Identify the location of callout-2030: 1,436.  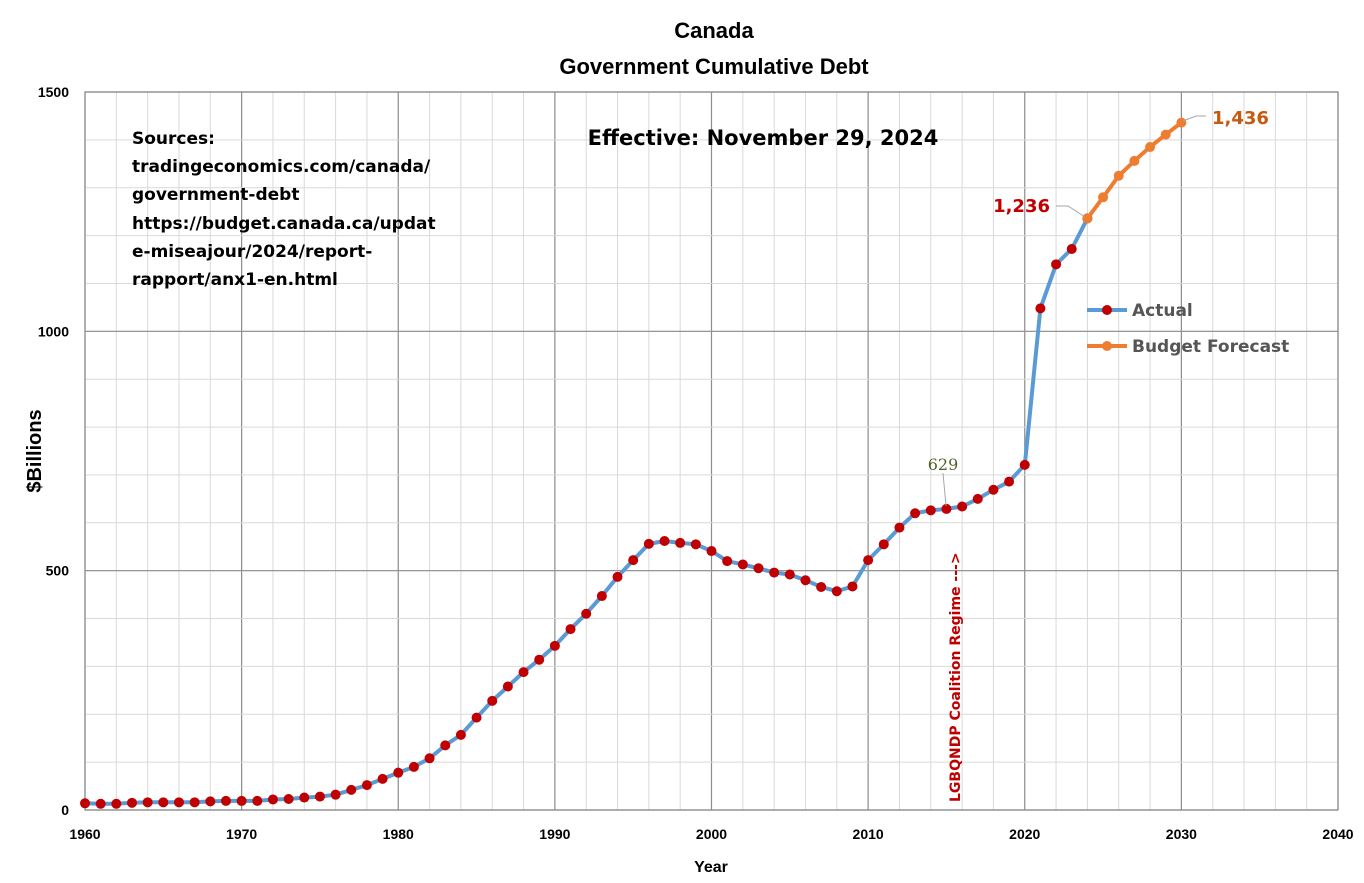
(1225, 118).